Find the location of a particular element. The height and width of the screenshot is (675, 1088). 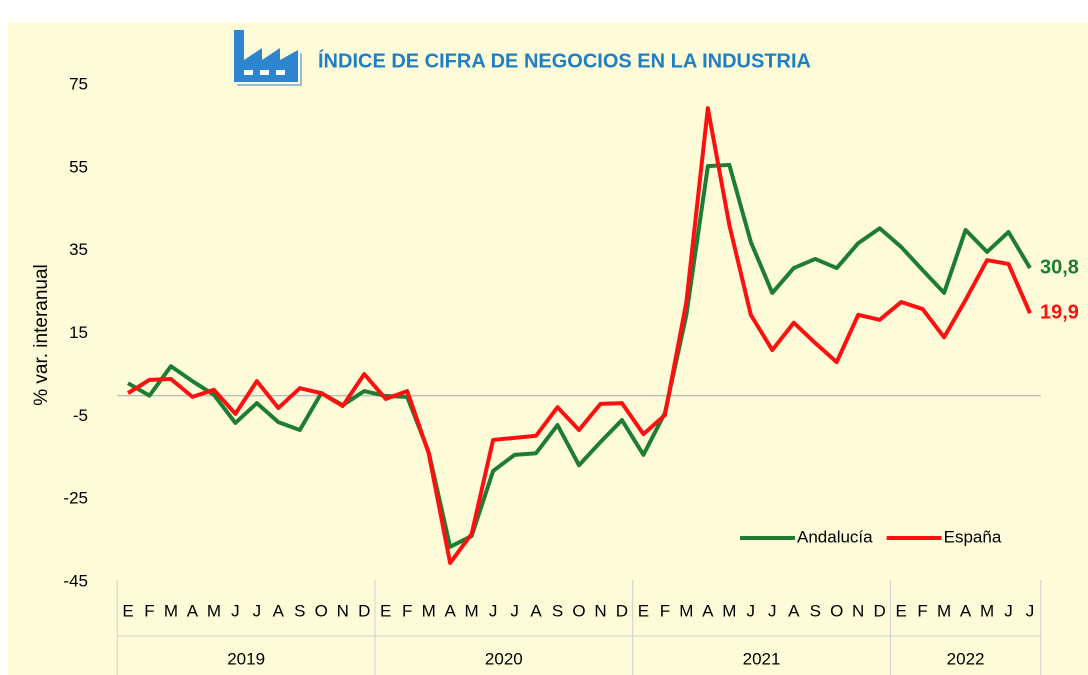

x-group-label: 2019 is located at coordinates (246, 658).